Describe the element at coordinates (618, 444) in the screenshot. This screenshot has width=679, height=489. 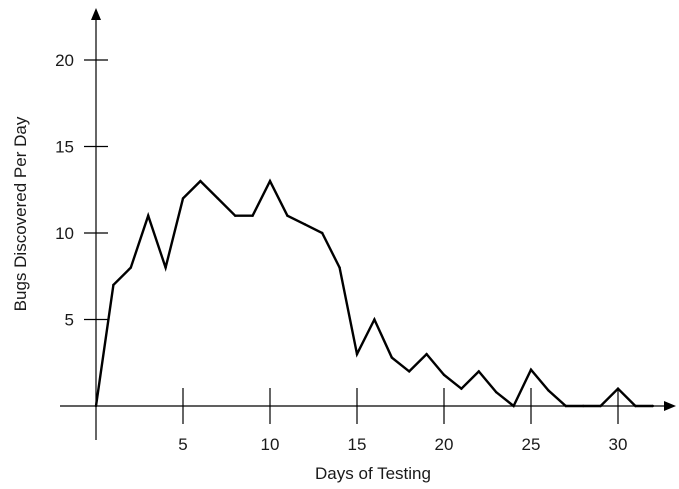
I see `x-tick-label: 30` at that location.